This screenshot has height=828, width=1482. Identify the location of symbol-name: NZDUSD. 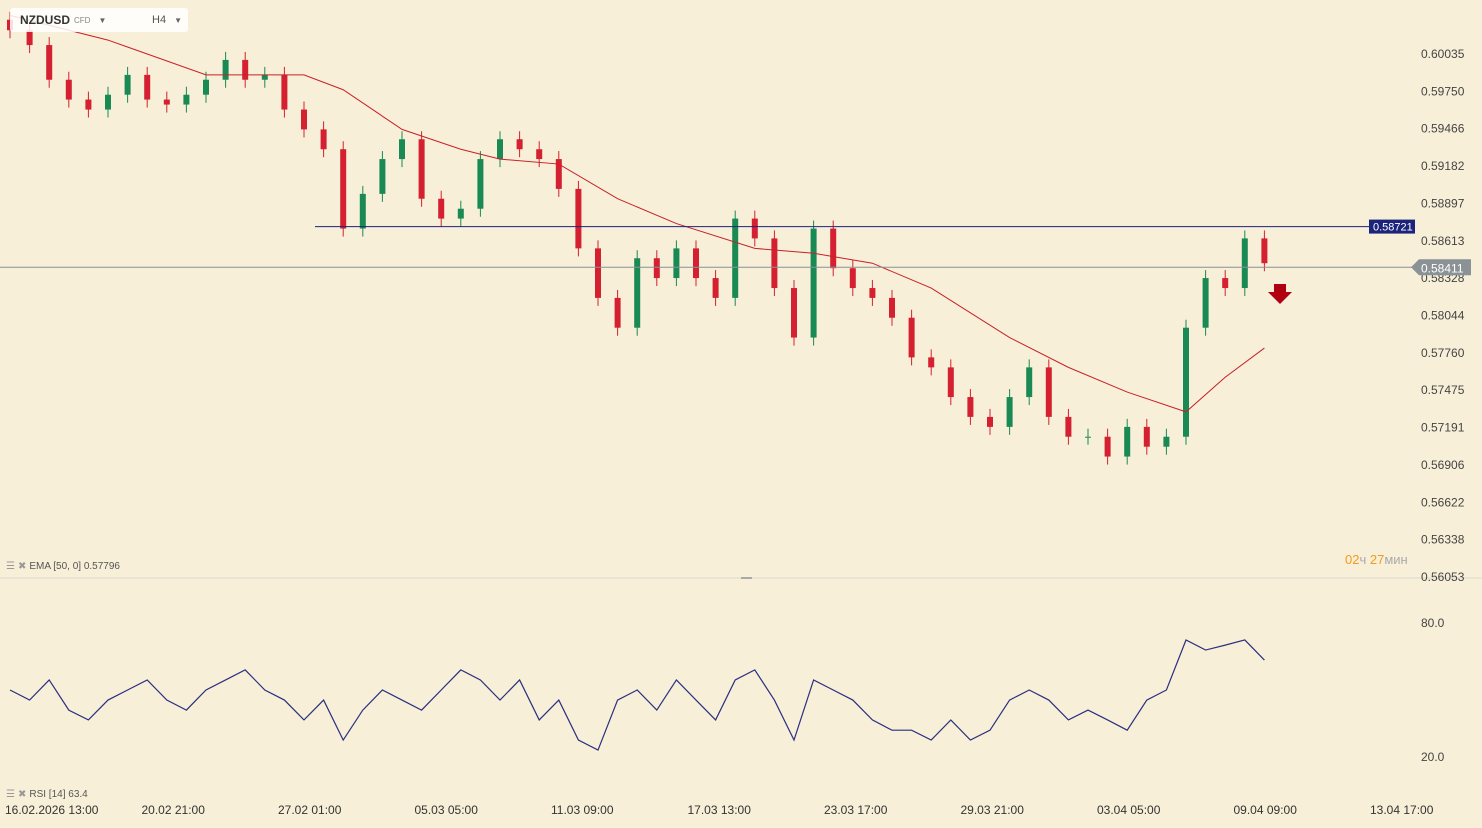
(45, 20).